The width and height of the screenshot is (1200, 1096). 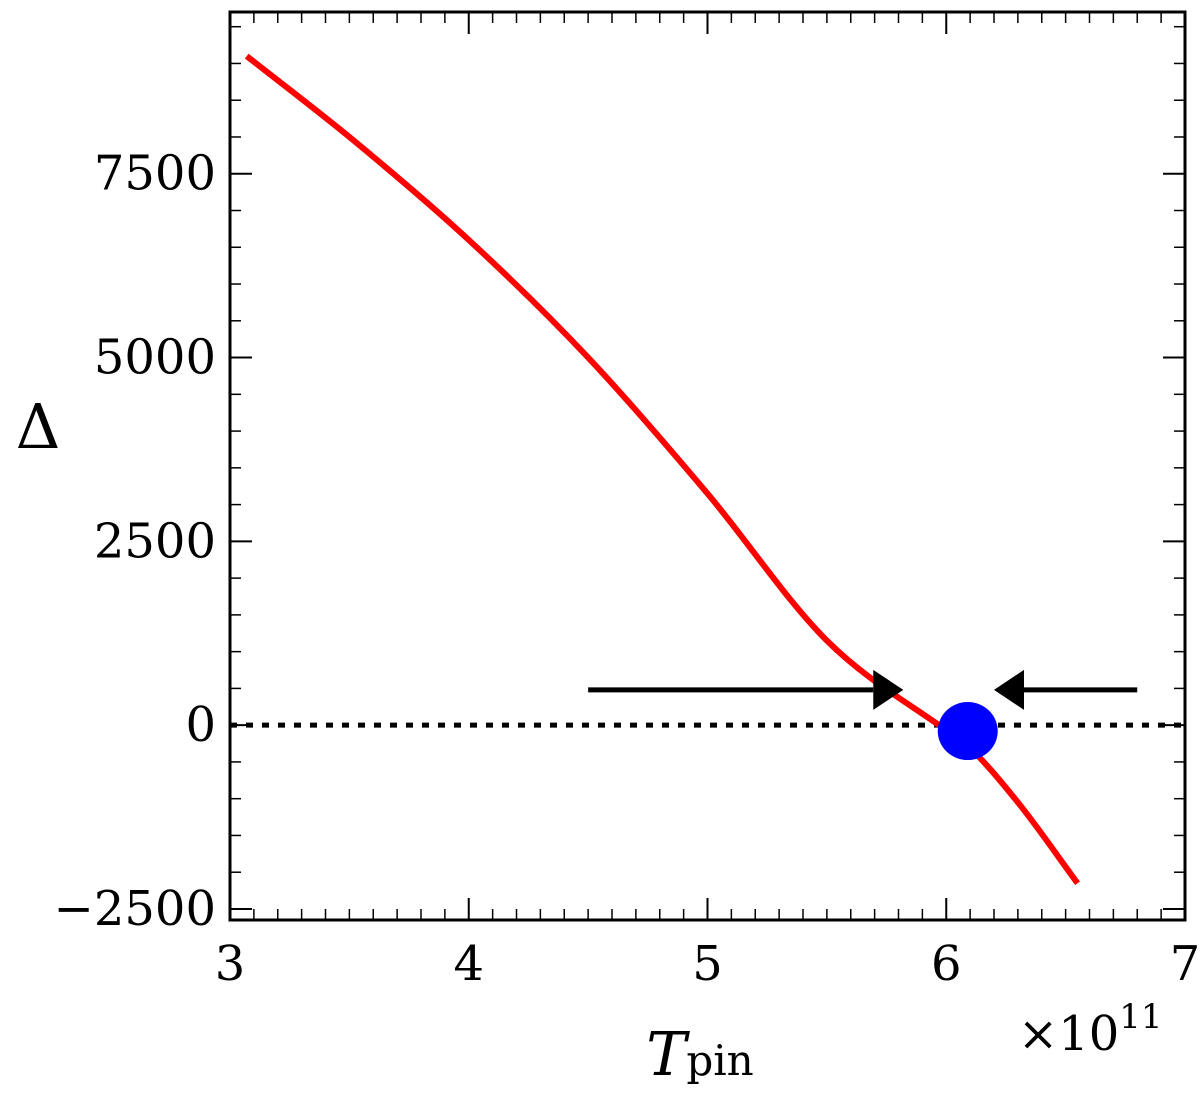 I want to click on x-axis-multiplier: ×10¹¹, so click(x=1090, y=1029).